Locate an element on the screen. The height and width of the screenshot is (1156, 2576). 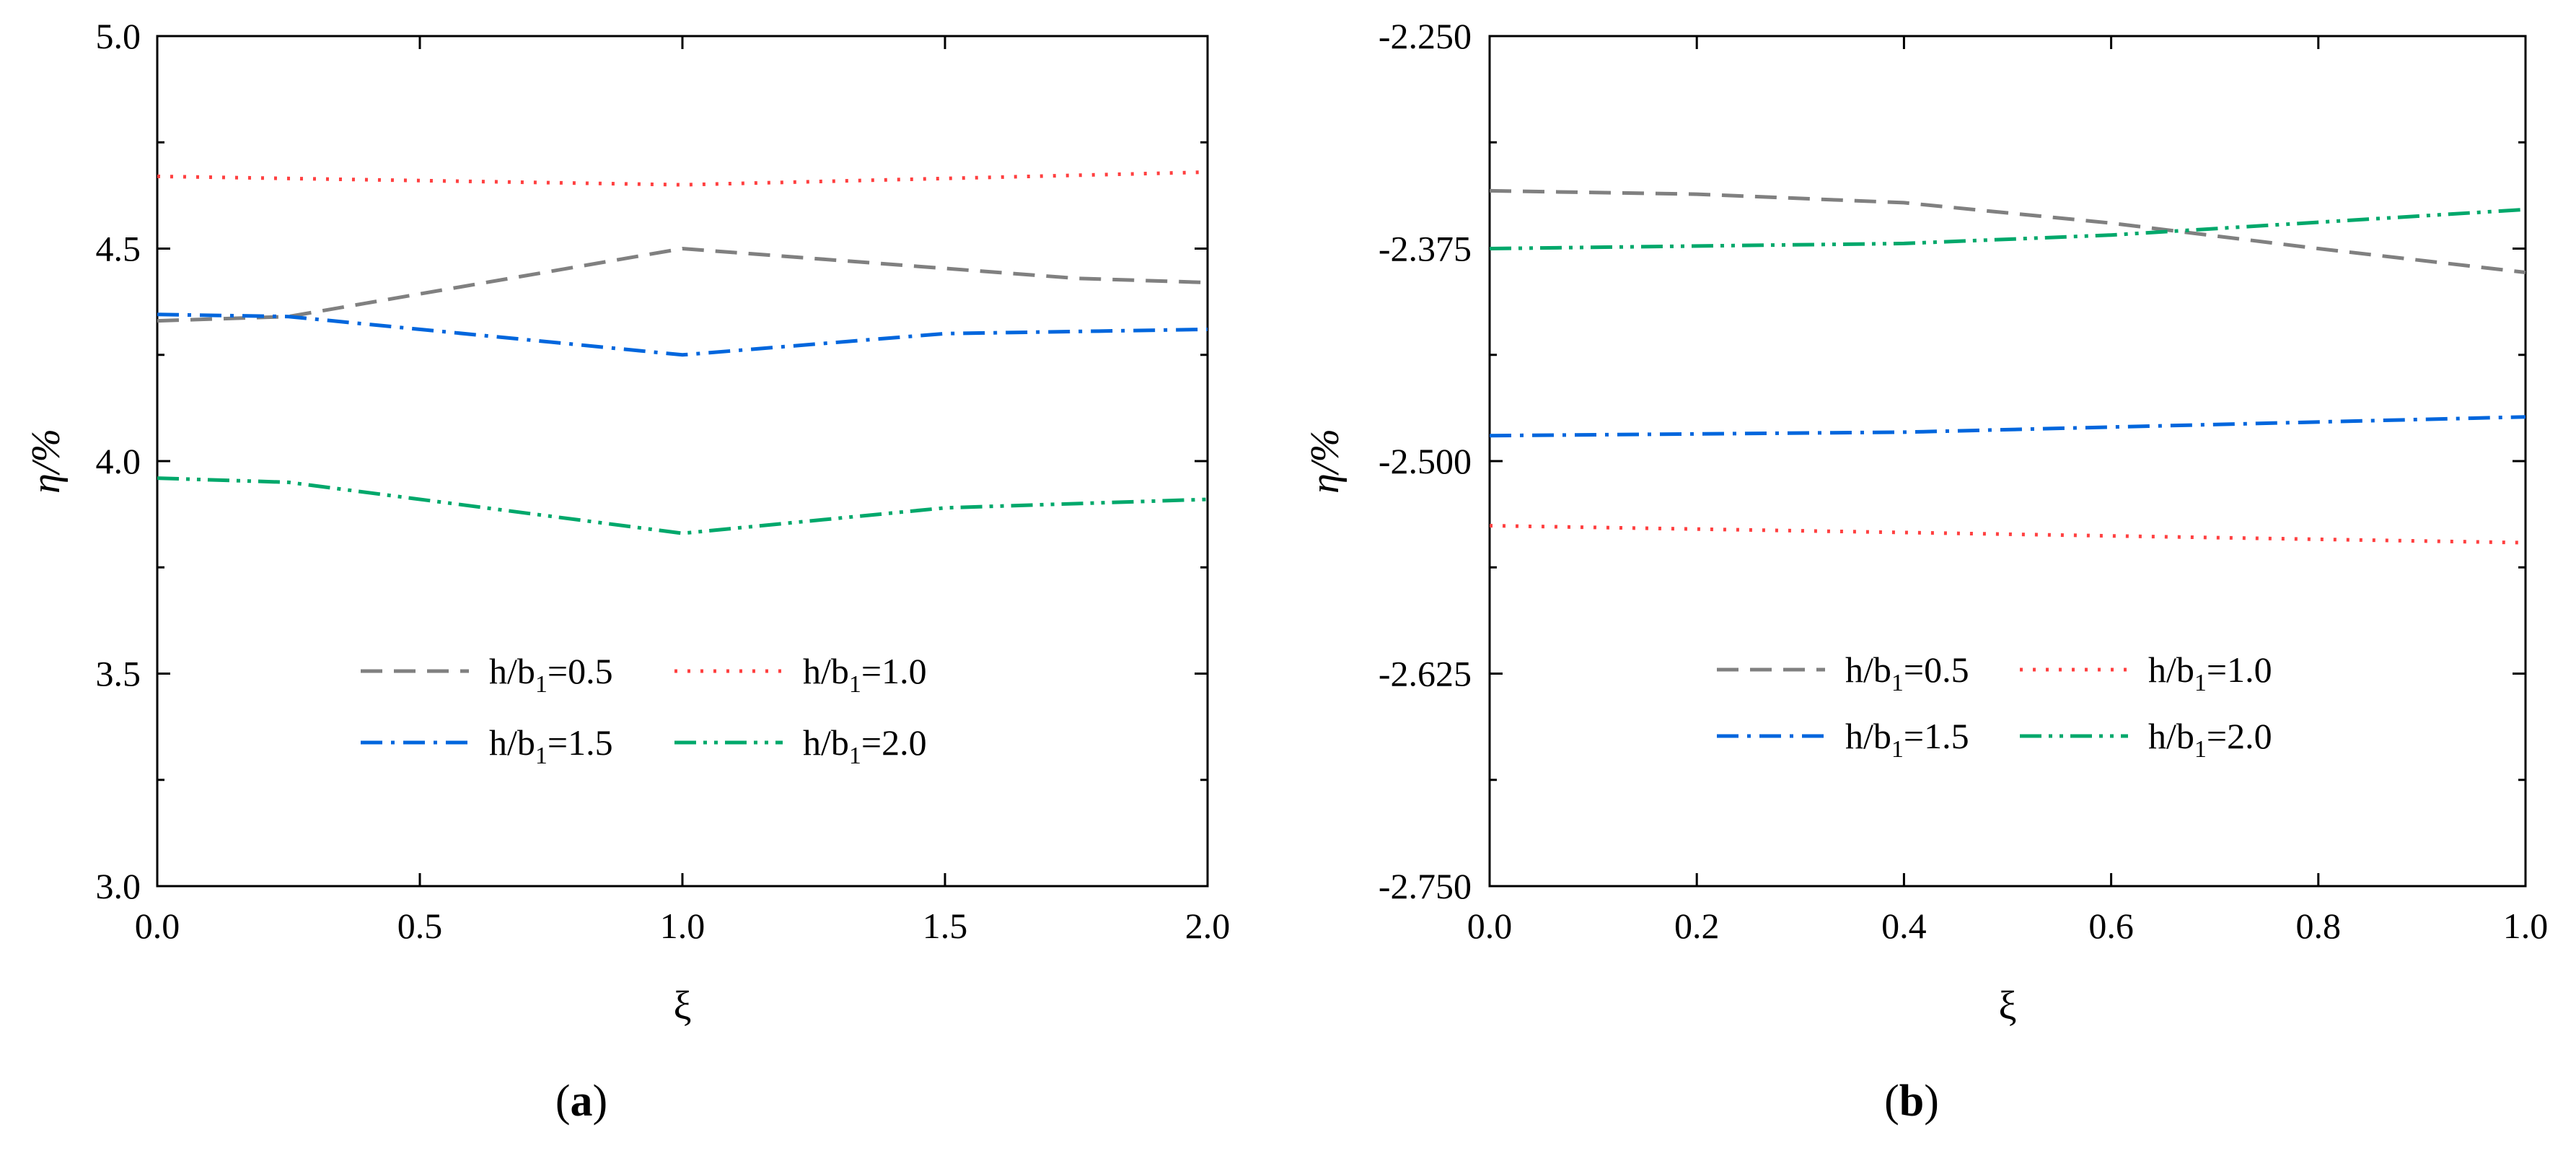
y-tick-label: -2.750 is located at coordinates (1425, 886).